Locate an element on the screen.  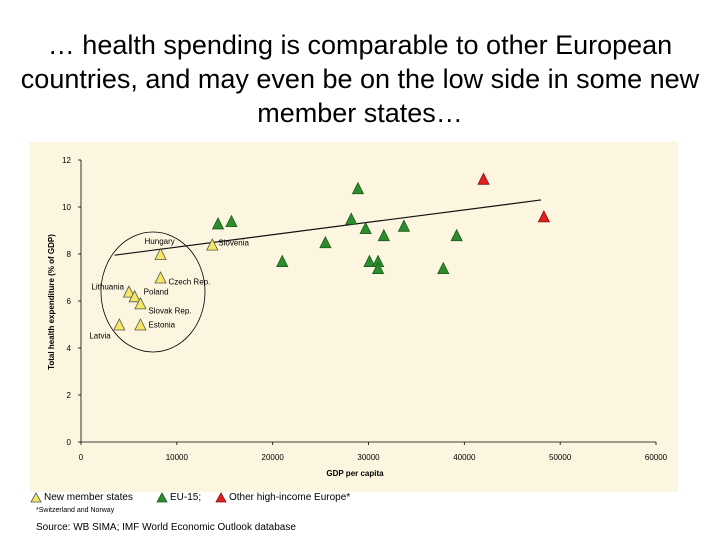
x-tick-label: 10000 is located at coordinates (177, 457).